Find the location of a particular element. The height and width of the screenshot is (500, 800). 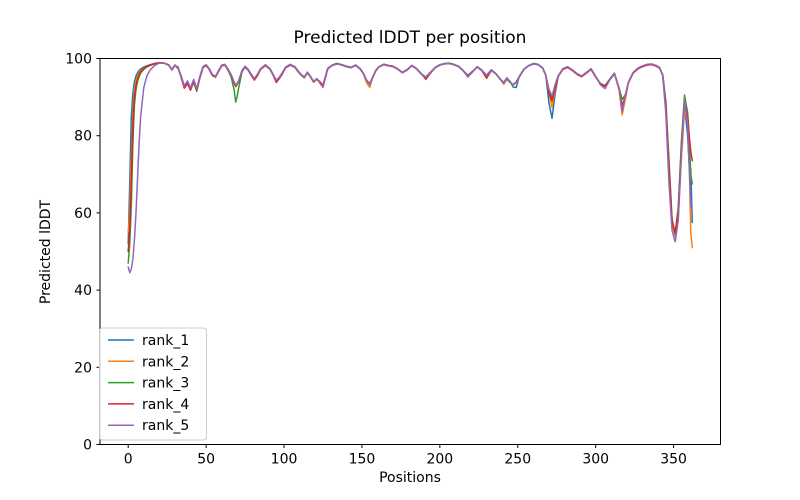

y-tick-label: 20 is located at coordinates (83, 368).